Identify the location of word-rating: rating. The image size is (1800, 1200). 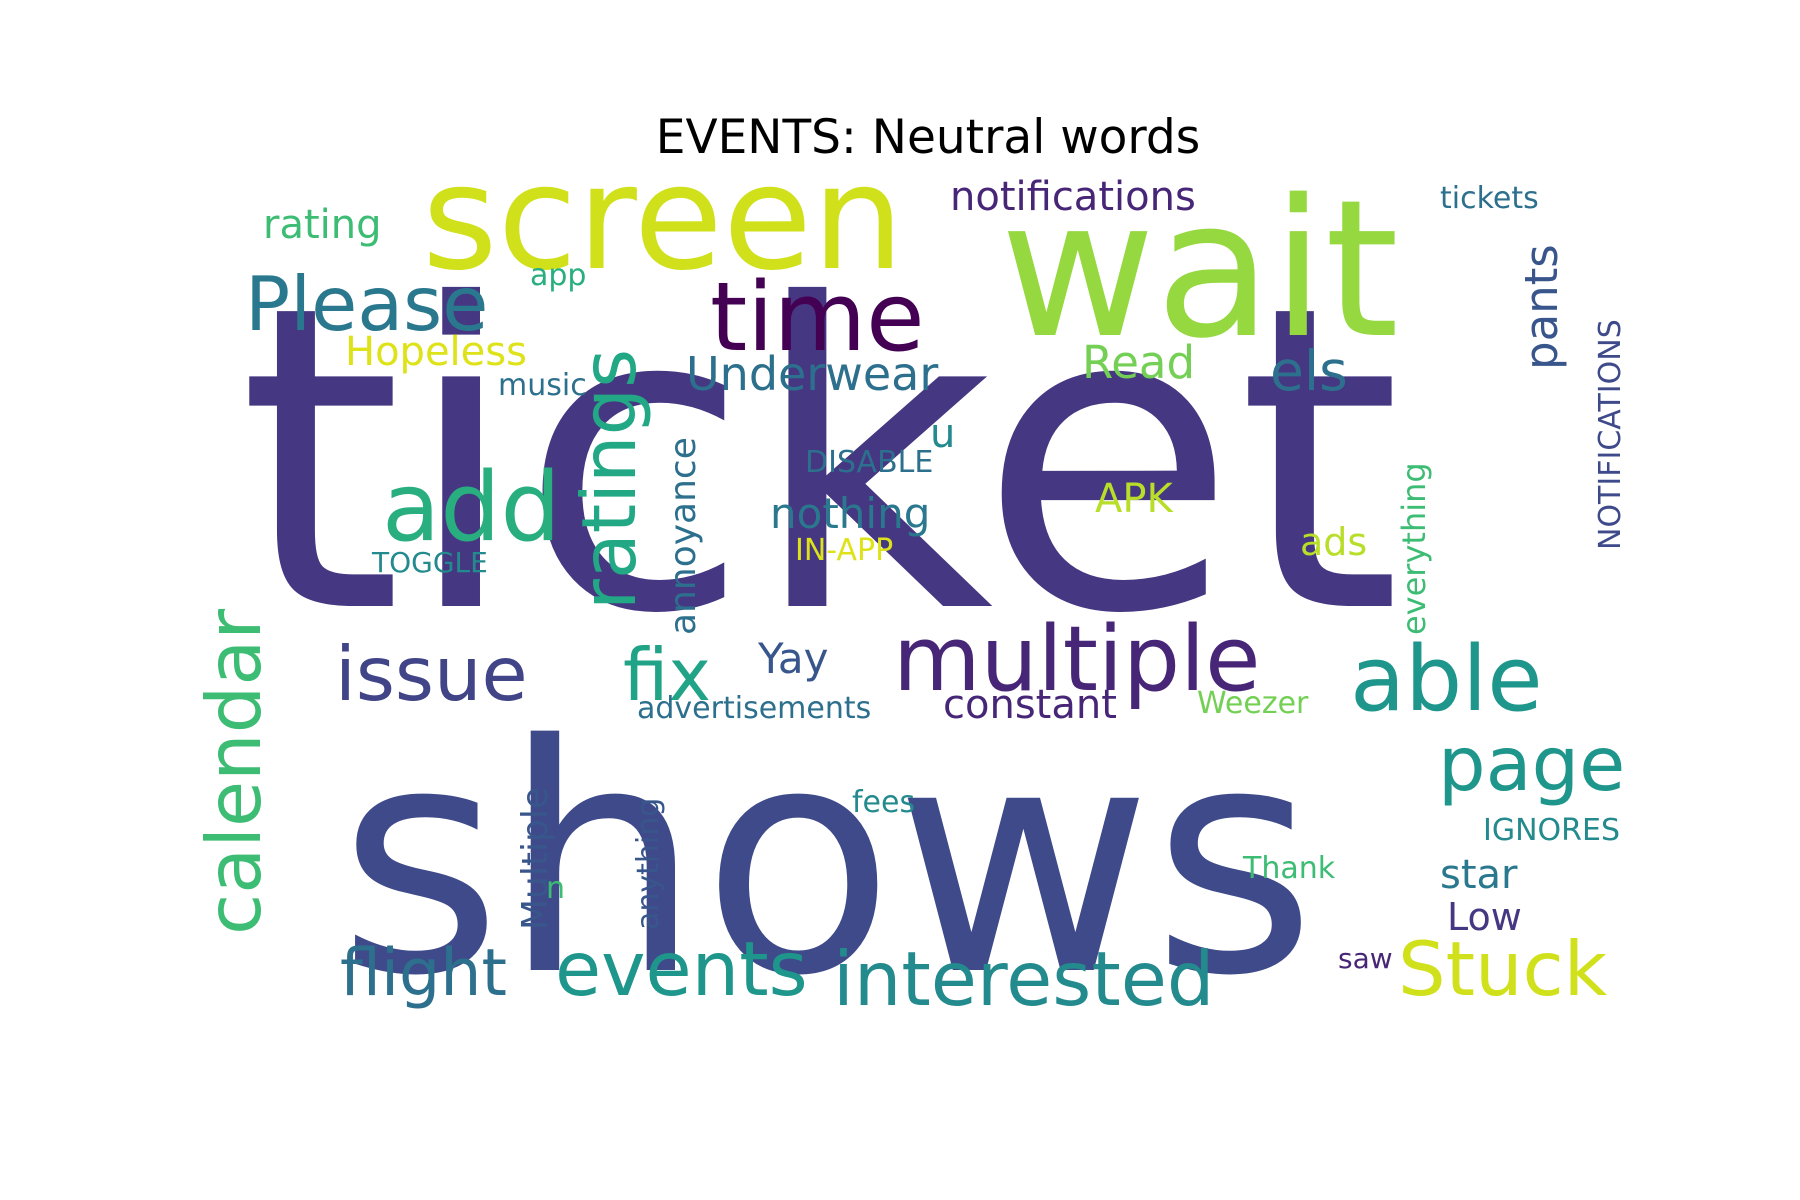
(322, 225).